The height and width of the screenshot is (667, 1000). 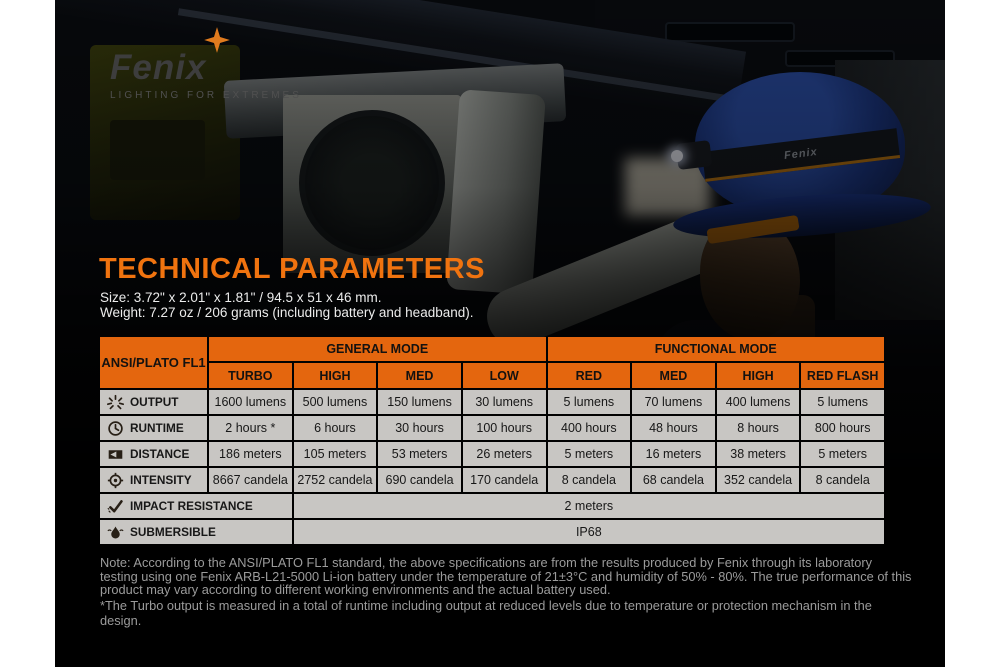 What do you see at coordinates (335, 454) in the screenshot?
I see `spec-value: 105 meters` at bounding box center [335, 454].